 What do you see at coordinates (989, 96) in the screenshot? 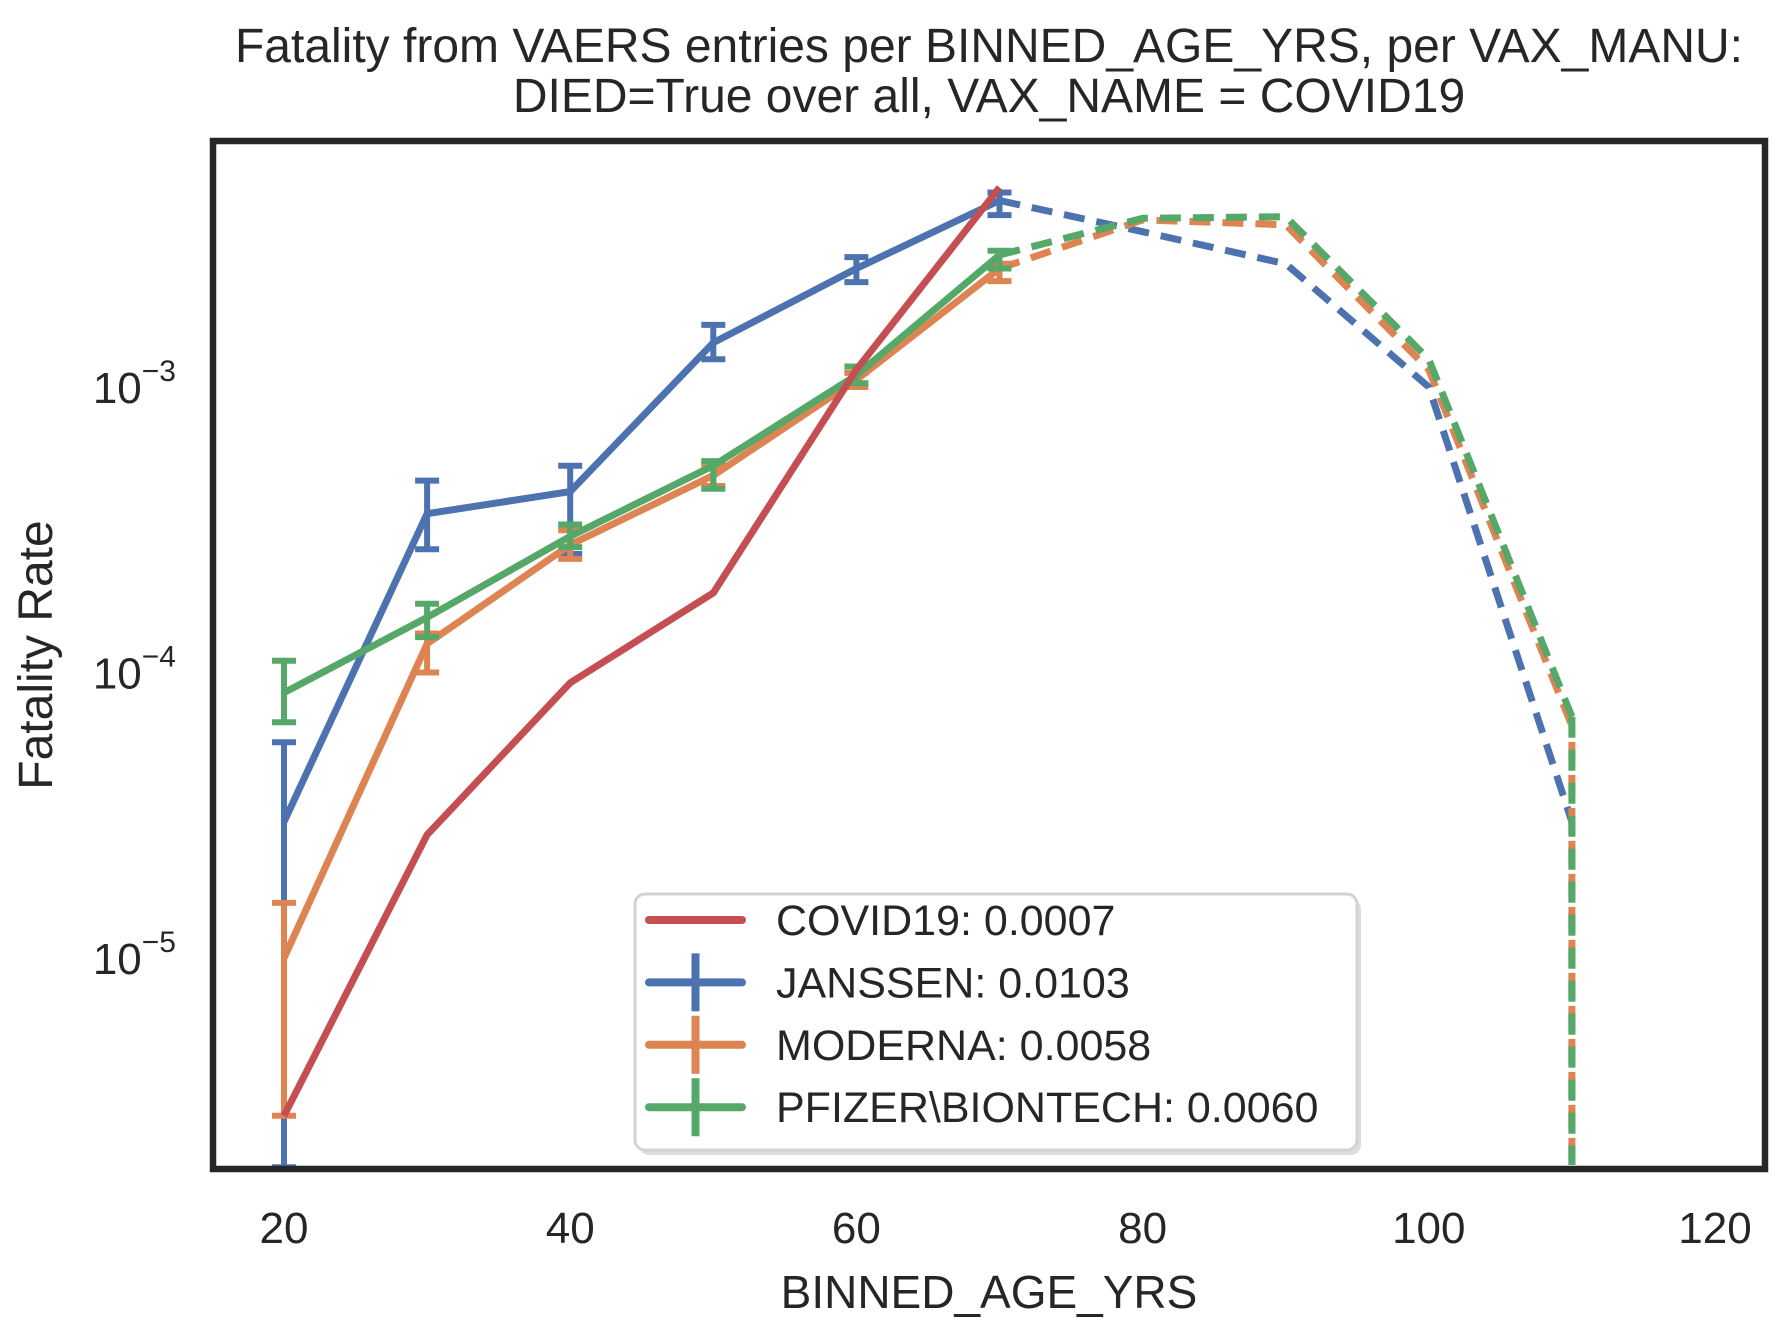
I see `chart-title-line2: DIED=True over all, VAX_NAME = COVID19` at bounding box center [989, 96].